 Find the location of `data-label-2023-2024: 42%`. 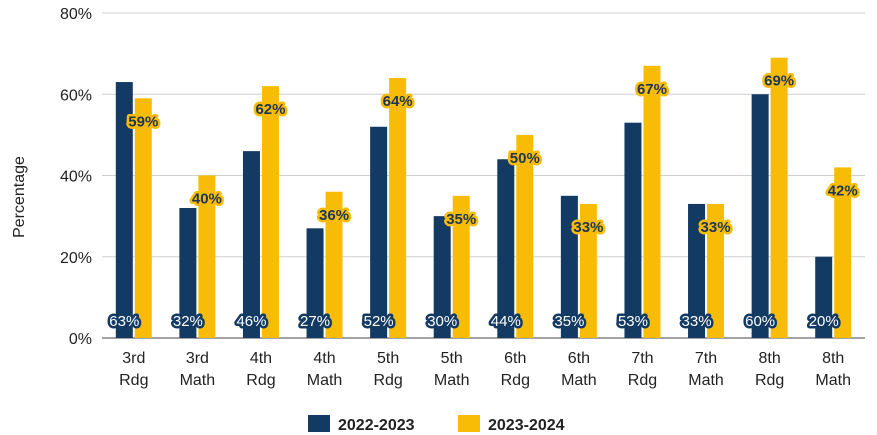

data-label-2023-2024: 42% is located at coordinates (843, 190).